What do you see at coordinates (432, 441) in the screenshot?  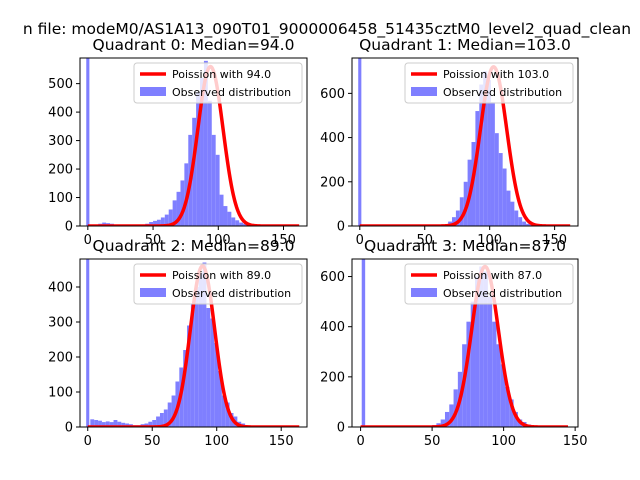 I see `x-tick-label: 50` at bounding box center [432, 441].